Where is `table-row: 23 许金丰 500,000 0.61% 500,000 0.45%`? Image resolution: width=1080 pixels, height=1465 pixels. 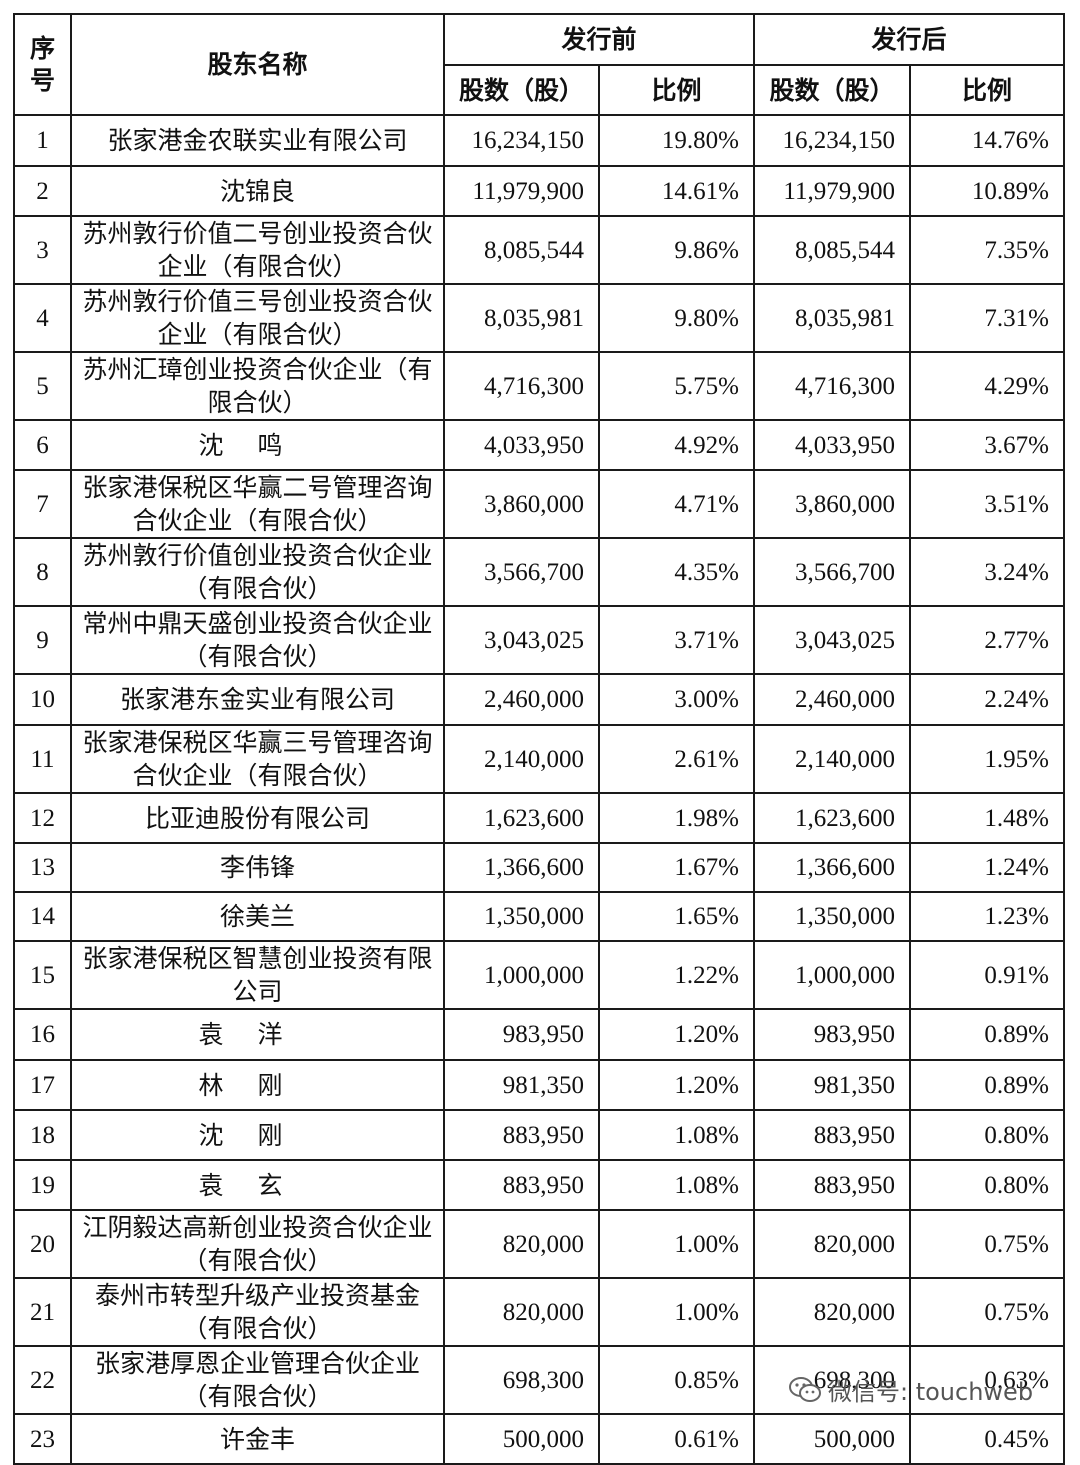
table-row: 23 许金丰 500,000 0.61% 500,000 0.45% is located at coordinates (539, 1439).